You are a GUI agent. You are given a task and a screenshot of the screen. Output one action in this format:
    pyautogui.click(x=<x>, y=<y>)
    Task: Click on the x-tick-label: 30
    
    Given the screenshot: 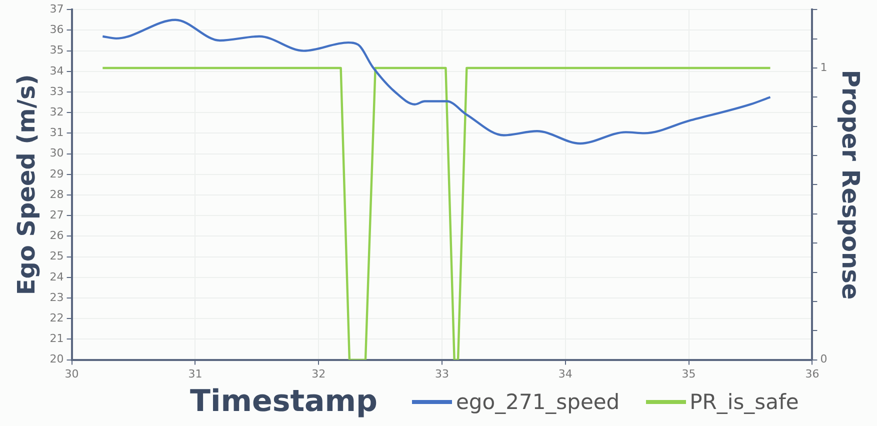 What is the action you would take?
    pyautogui.click(x=71, y=373)
    